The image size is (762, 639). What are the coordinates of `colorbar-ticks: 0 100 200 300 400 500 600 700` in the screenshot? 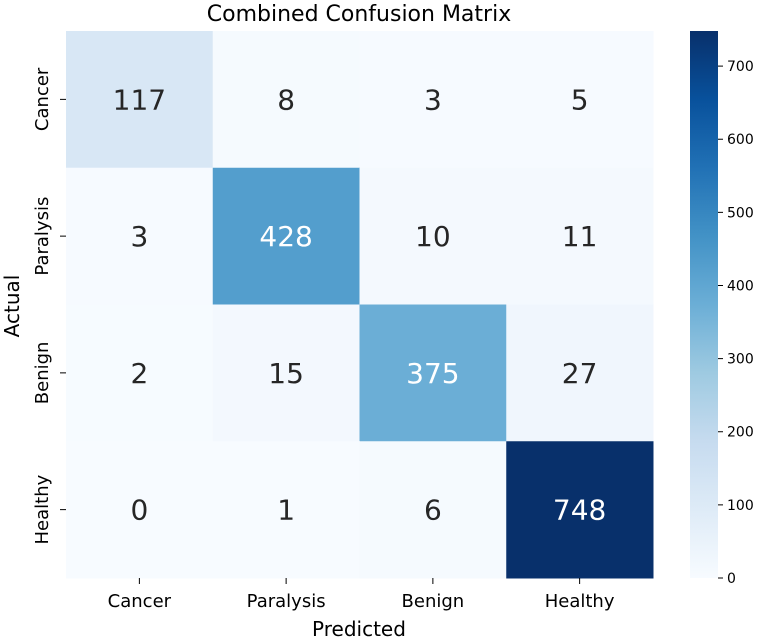 It's located at (736, 323).